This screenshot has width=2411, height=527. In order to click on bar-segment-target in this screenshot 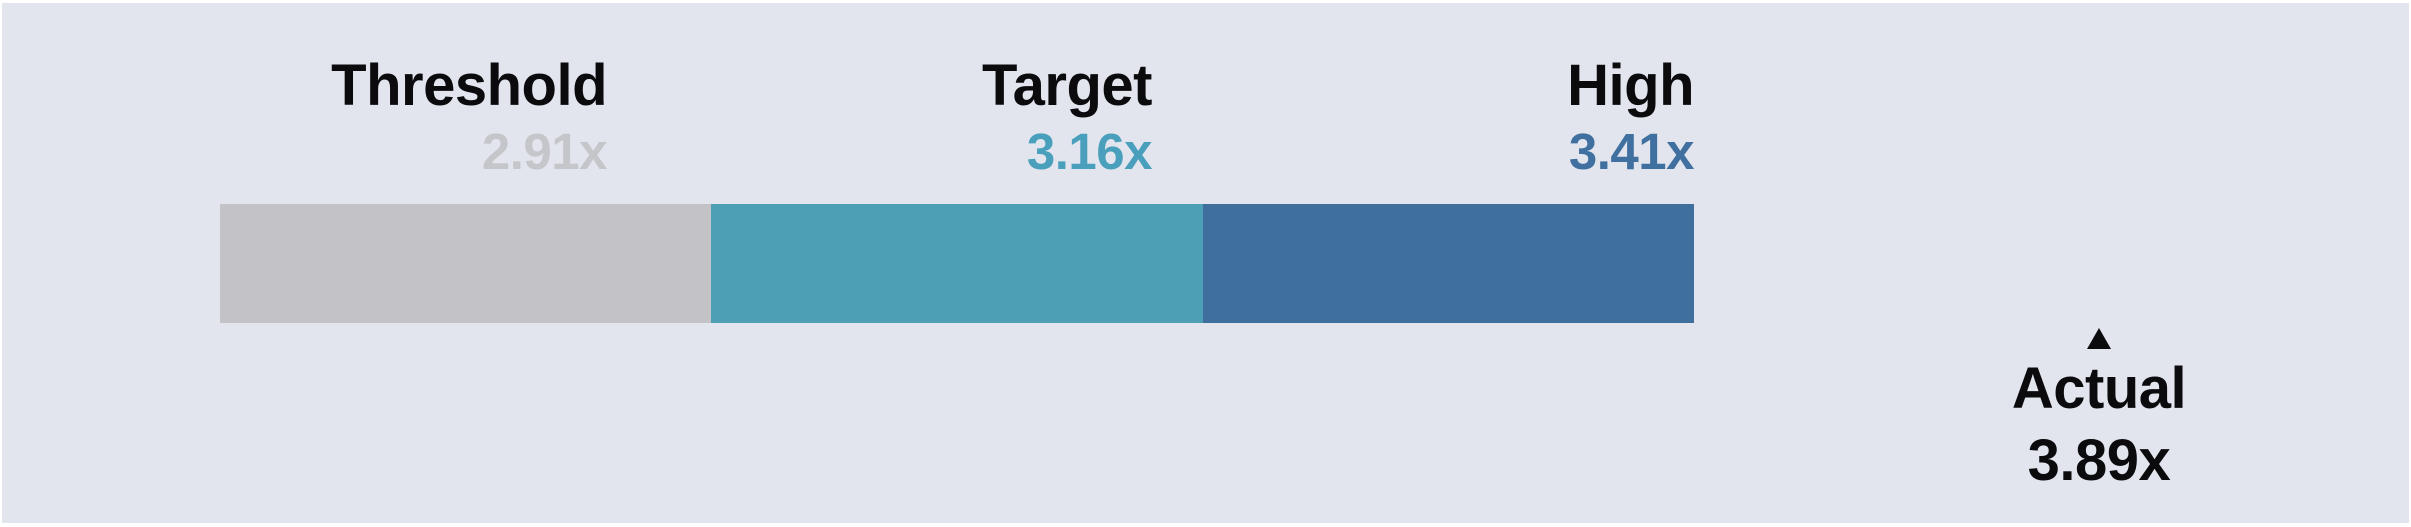, I will do `click(957, 263)`.